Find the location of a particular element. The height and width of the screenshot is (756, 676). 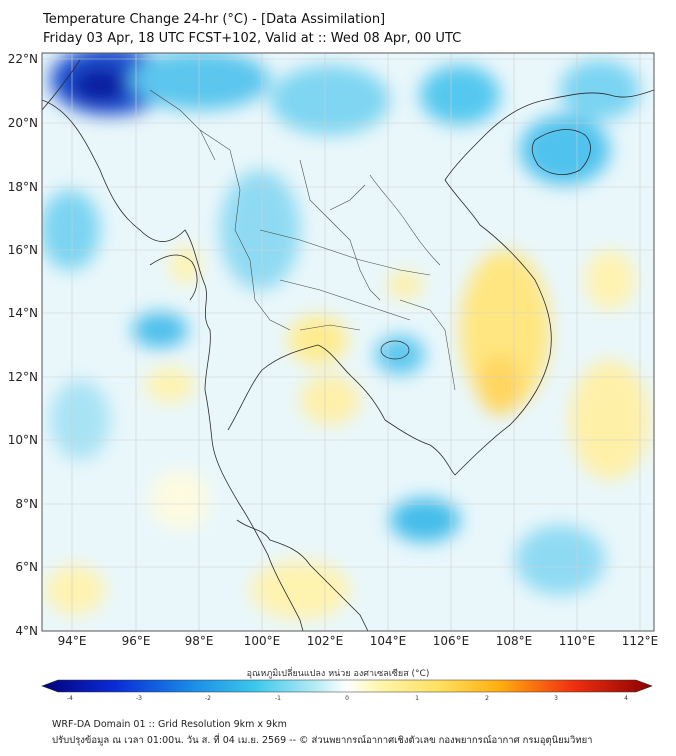

tonle-sap-lake is located at coordinates (395, 350).